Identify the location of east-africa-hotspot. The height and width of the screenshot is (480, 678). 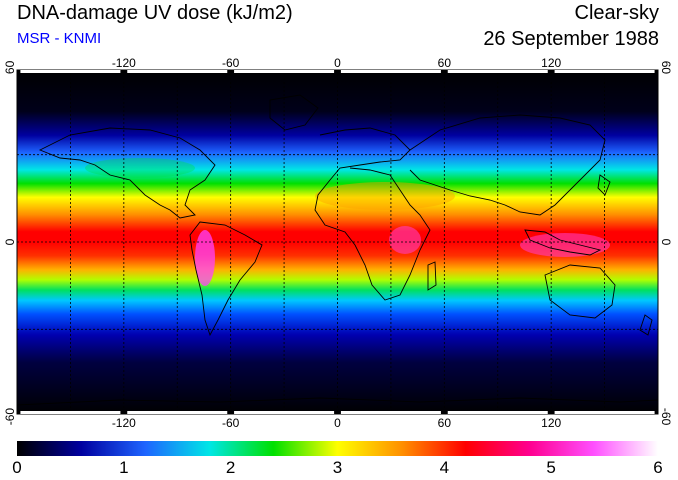
(405, 240).